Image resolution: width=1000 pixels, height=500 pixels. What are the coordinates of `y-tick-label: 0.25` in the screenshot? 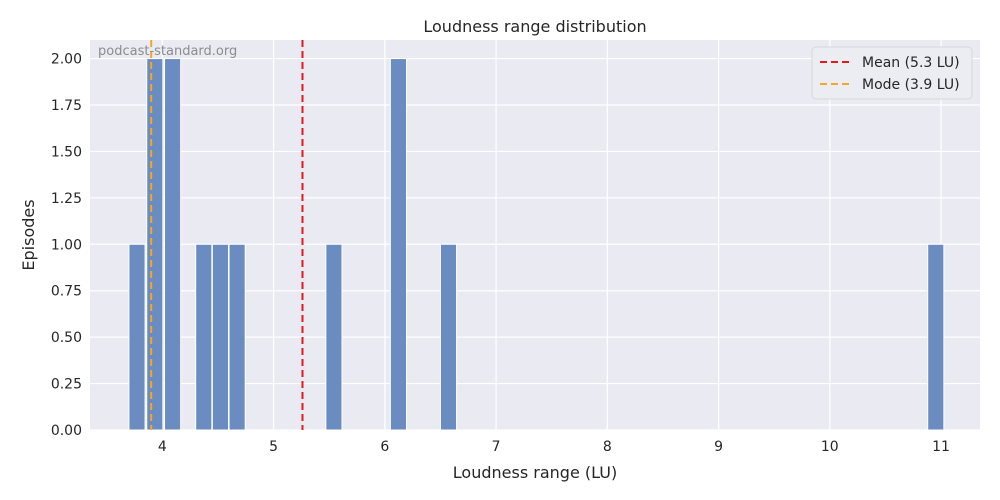 It's located at (66, 385).